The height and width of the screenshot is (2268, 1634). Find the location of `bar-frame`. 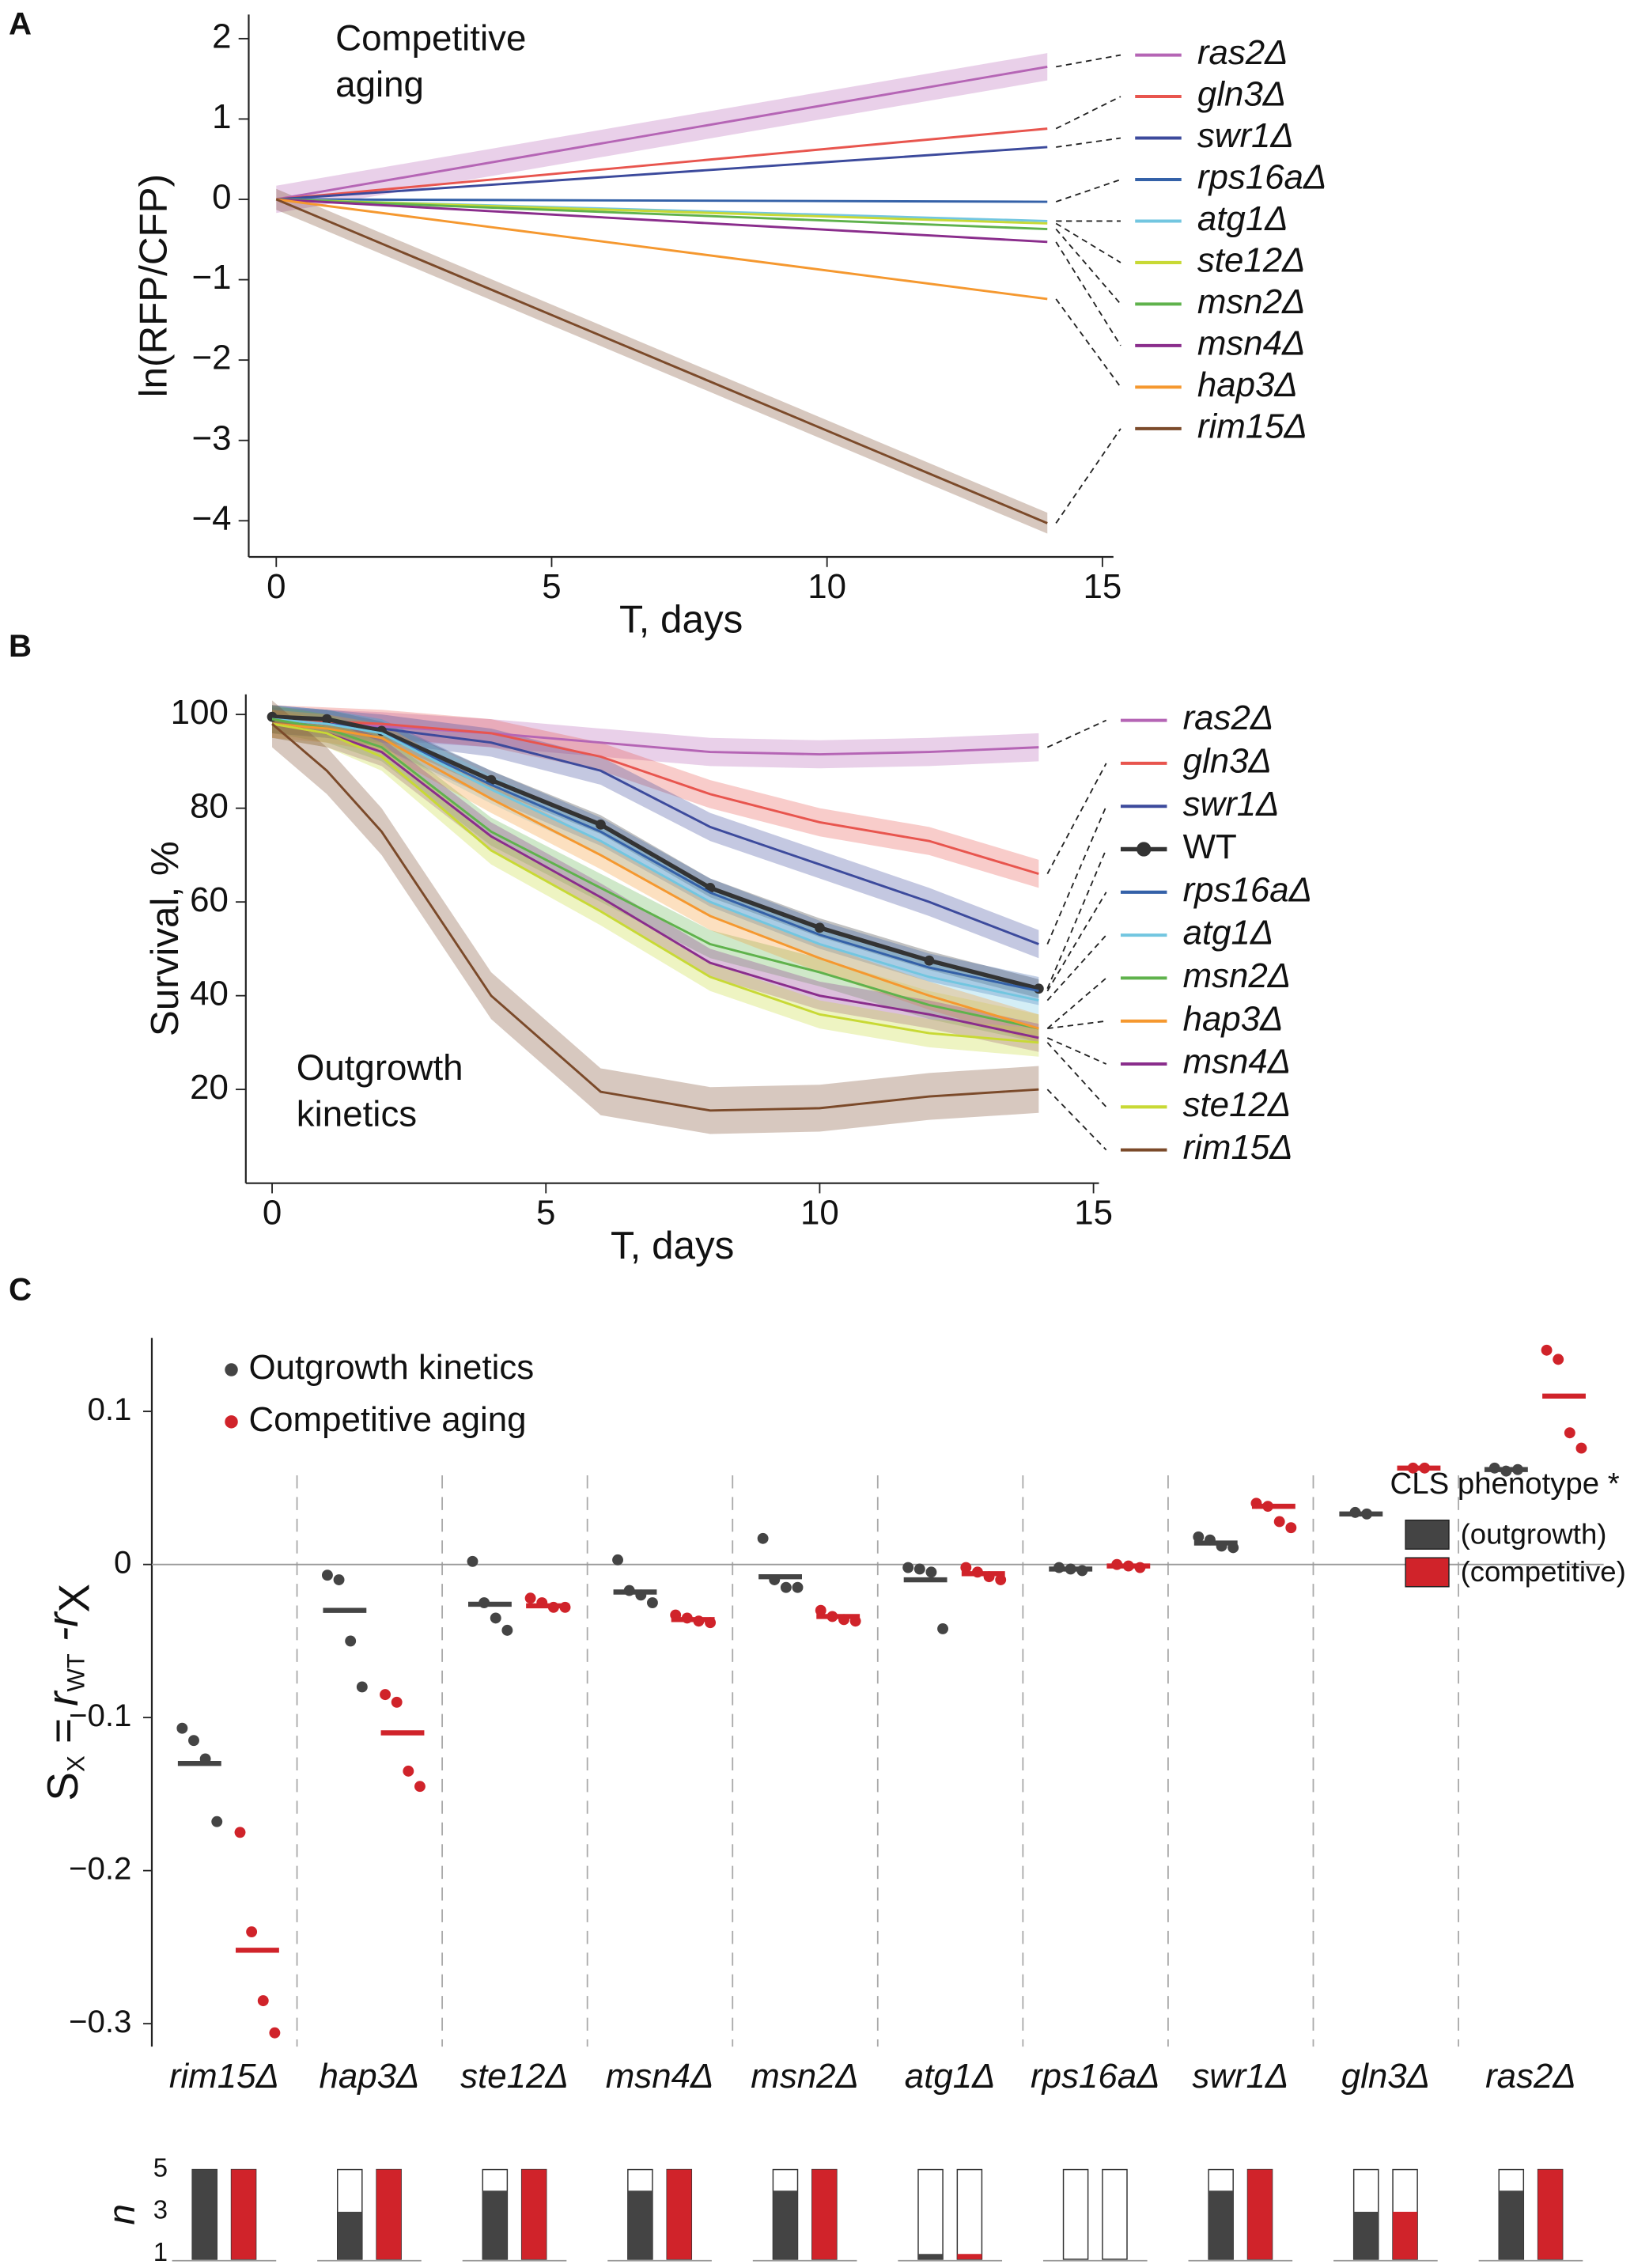

bar-frame is located at coordinates (969, 2214).